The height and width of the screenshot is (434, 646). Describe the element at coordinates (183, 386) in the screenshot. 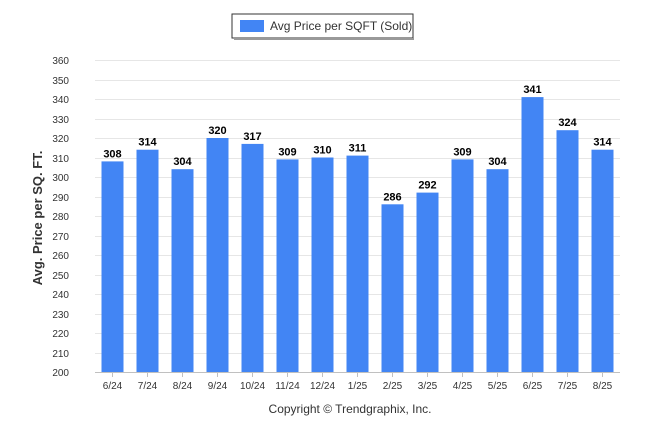

I see `x-tick-label: 8/24` at that location.